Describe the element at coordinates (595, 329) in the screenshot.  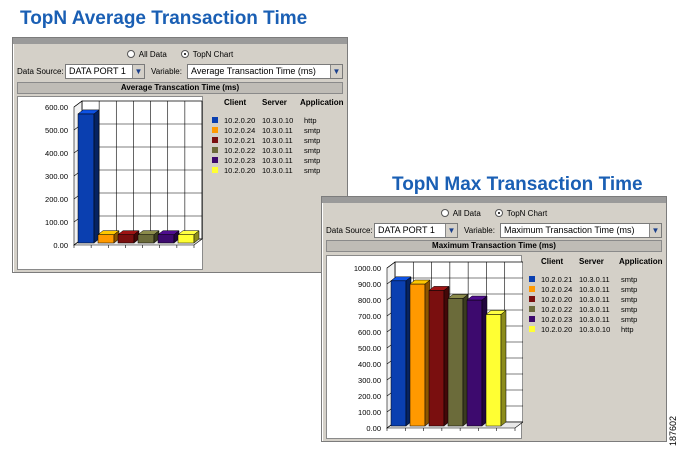
I see `legend-server: 10.3.0.10` at that location.